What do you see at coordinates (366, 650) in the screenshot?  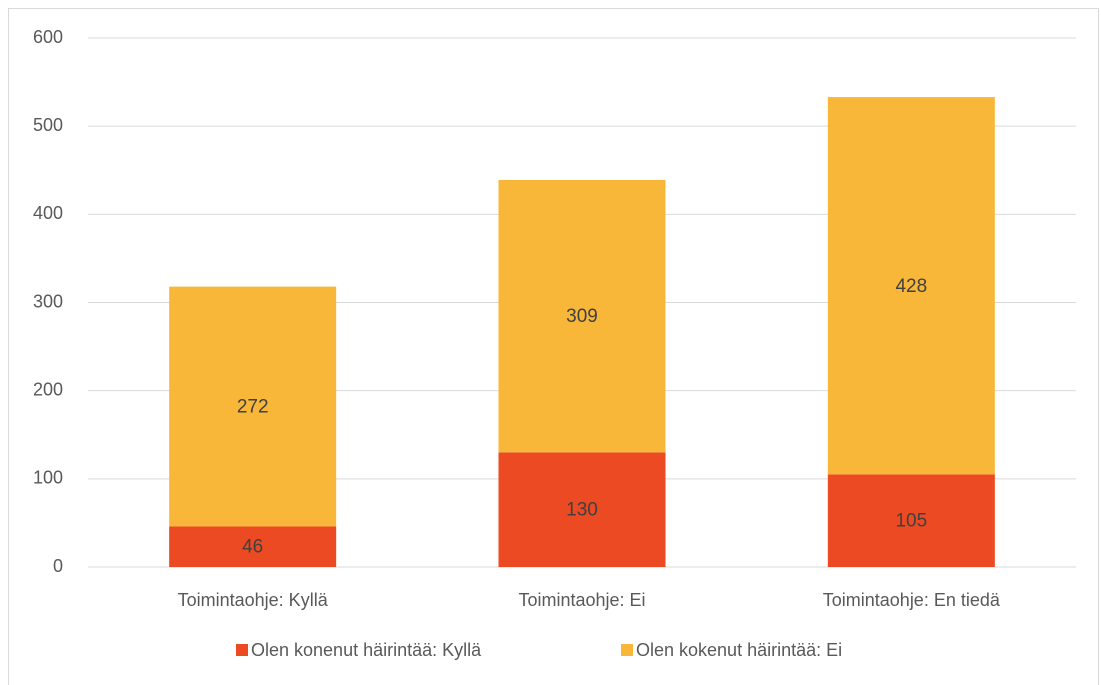 I see `legend-label: Olen konenut häirintää: Kyllä` at bounding box center [366, 650].